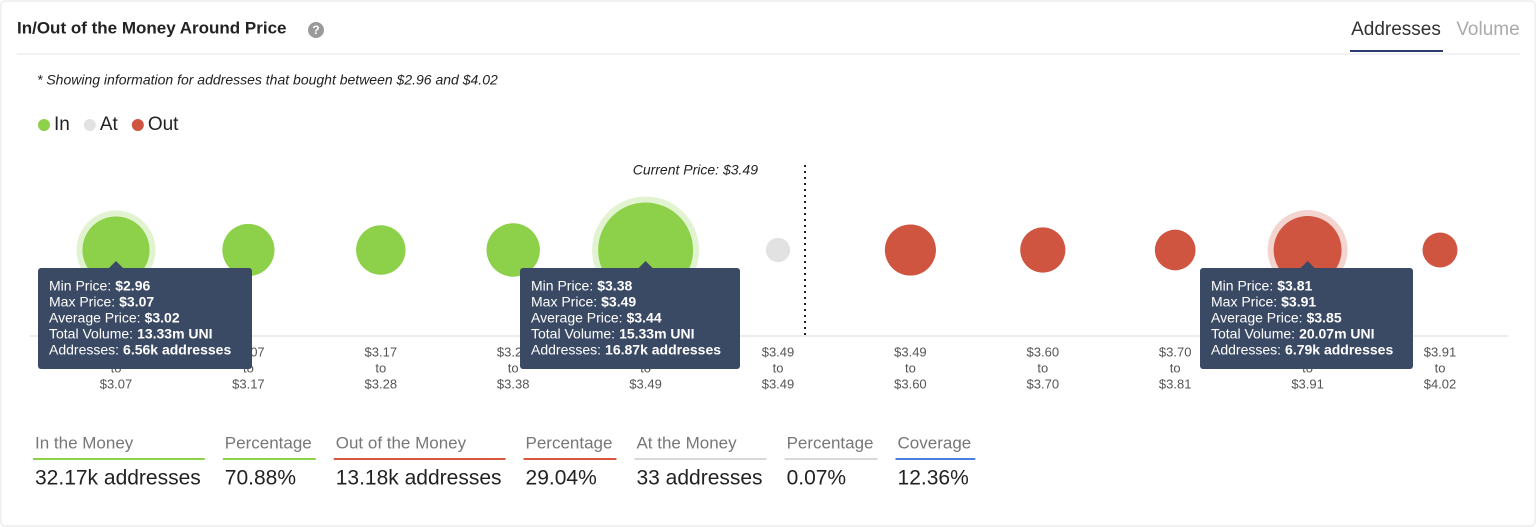 The width and height of the screenshot is (1536, 527). What do you see at coordinates (1339, 350) in the screenshot?
I see `tooltip-value: 6.79k addresses` at bounding box center [1339, 350].